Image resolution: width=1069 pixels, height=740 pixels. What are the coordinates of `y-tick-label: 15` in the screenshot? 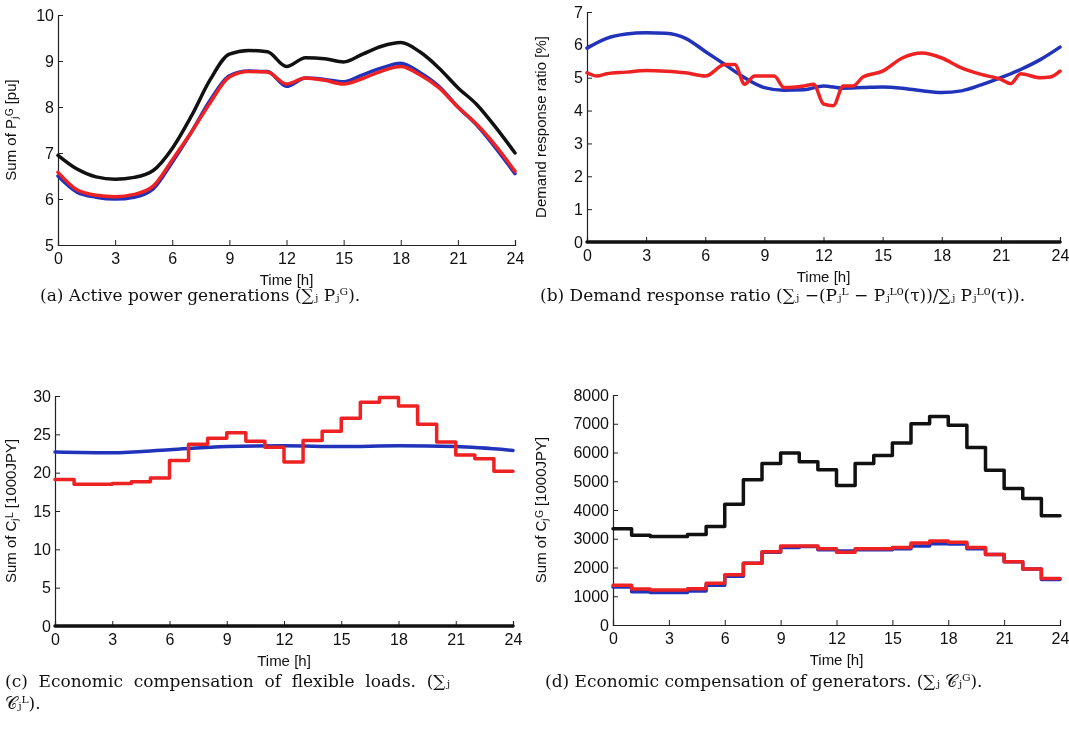 It's located at (42, 511).